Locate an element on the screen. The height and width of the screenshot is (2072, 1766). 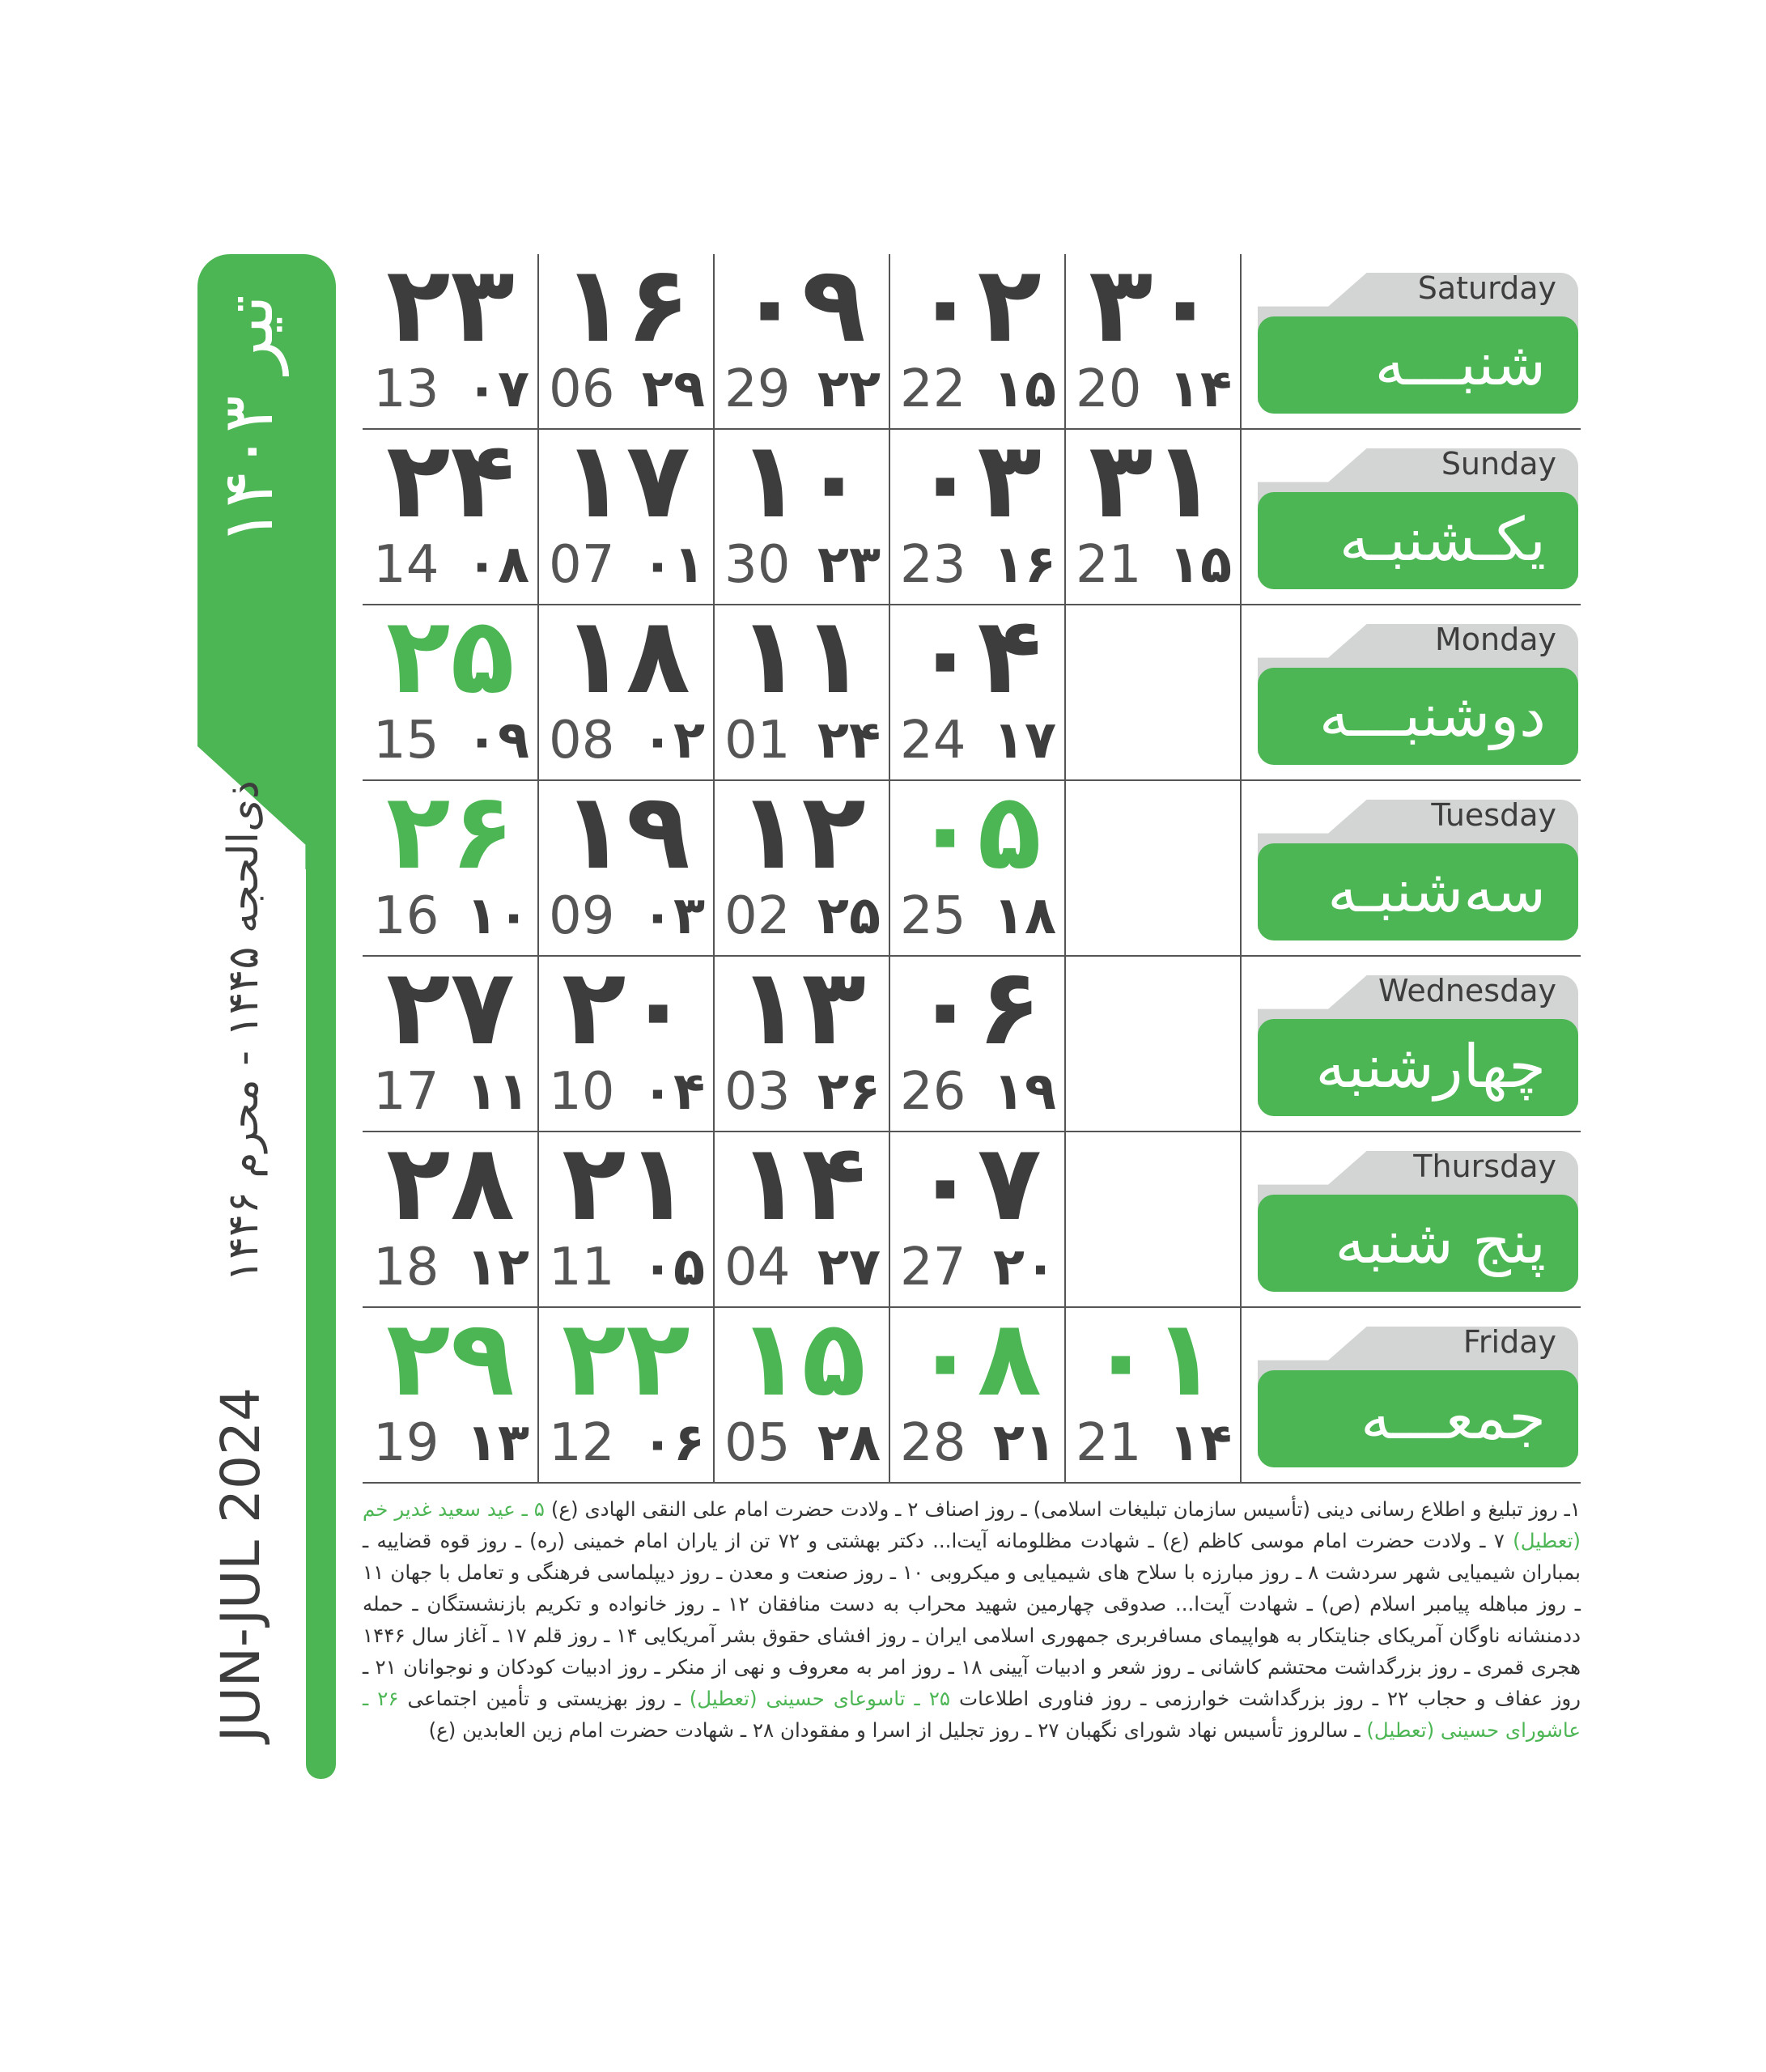
gregorian-date: 11 is located at coordinates (582, 1267).